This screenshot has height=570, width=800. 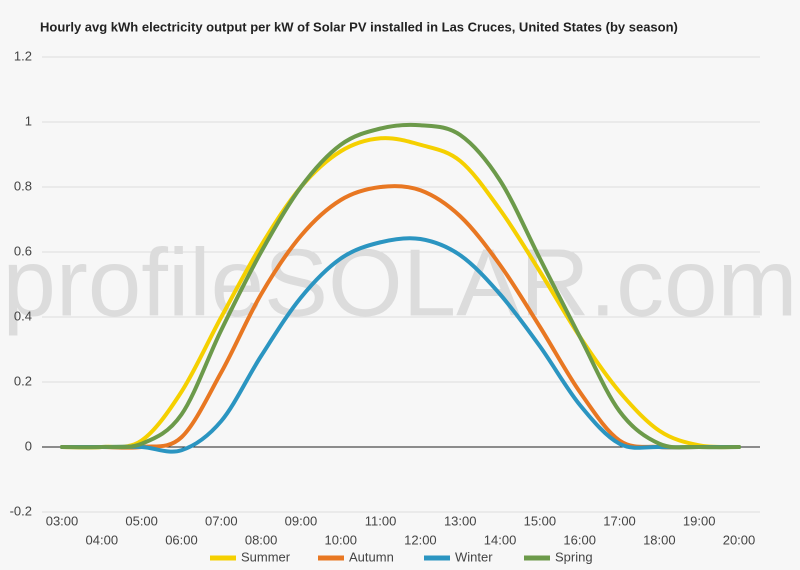 What do you see at coordinates (340, 539) in the screenshot?
I see `x-tick-label: 10:00` at bounding box center [340, 539].